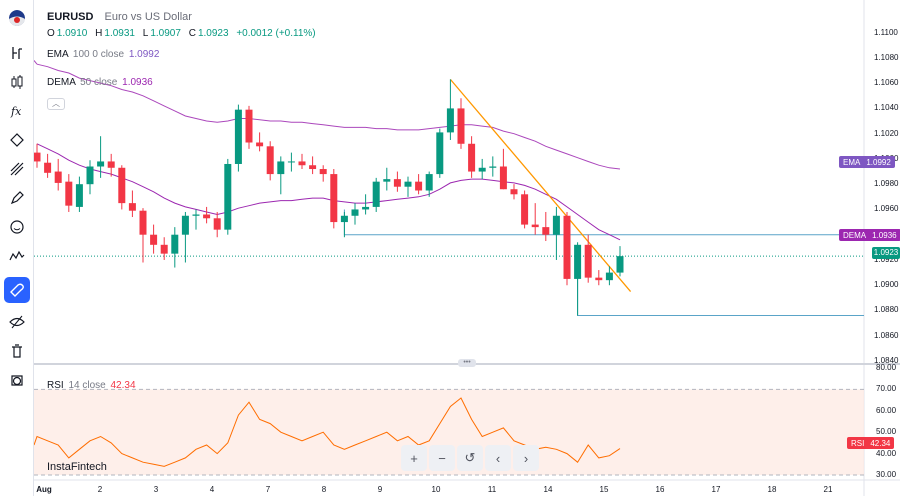  Describe the element at coordinates (878, 162) in the screenshot. I see `ema-tag-value: 1.0992` at that location.